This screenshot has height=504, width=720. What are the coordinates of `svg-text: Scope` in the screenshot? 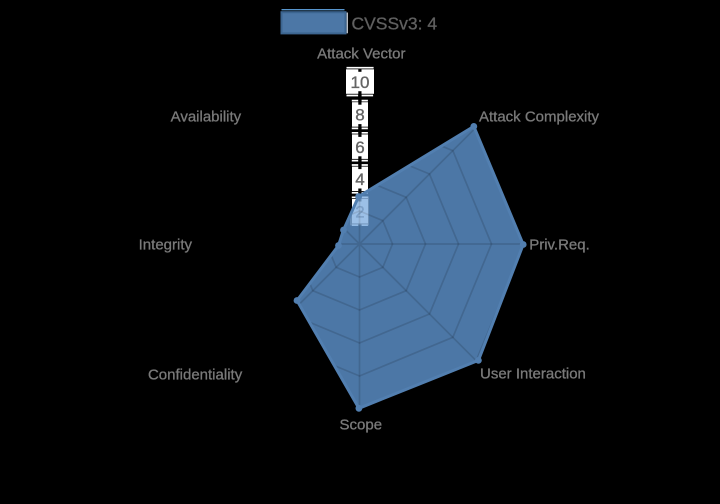 It's located at (361, 424).